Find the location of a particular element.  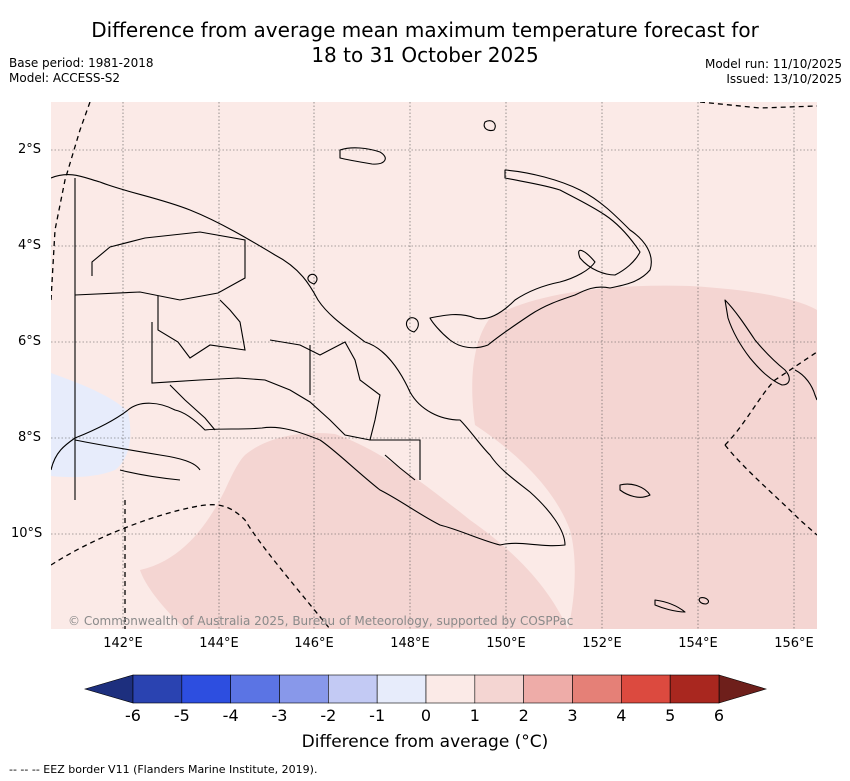

model-name: Model: ACCESS-S2 is located at coordinates (65, 78).